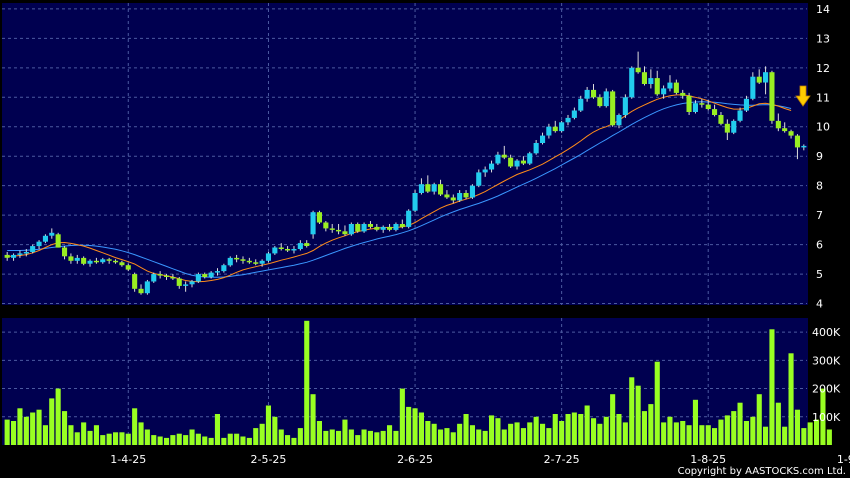 This screenshot has width=850, height=478. Describe the element at coordinates (415, 459) in the screenshot. I see `date-tick-label: 2-6-25` at that location.